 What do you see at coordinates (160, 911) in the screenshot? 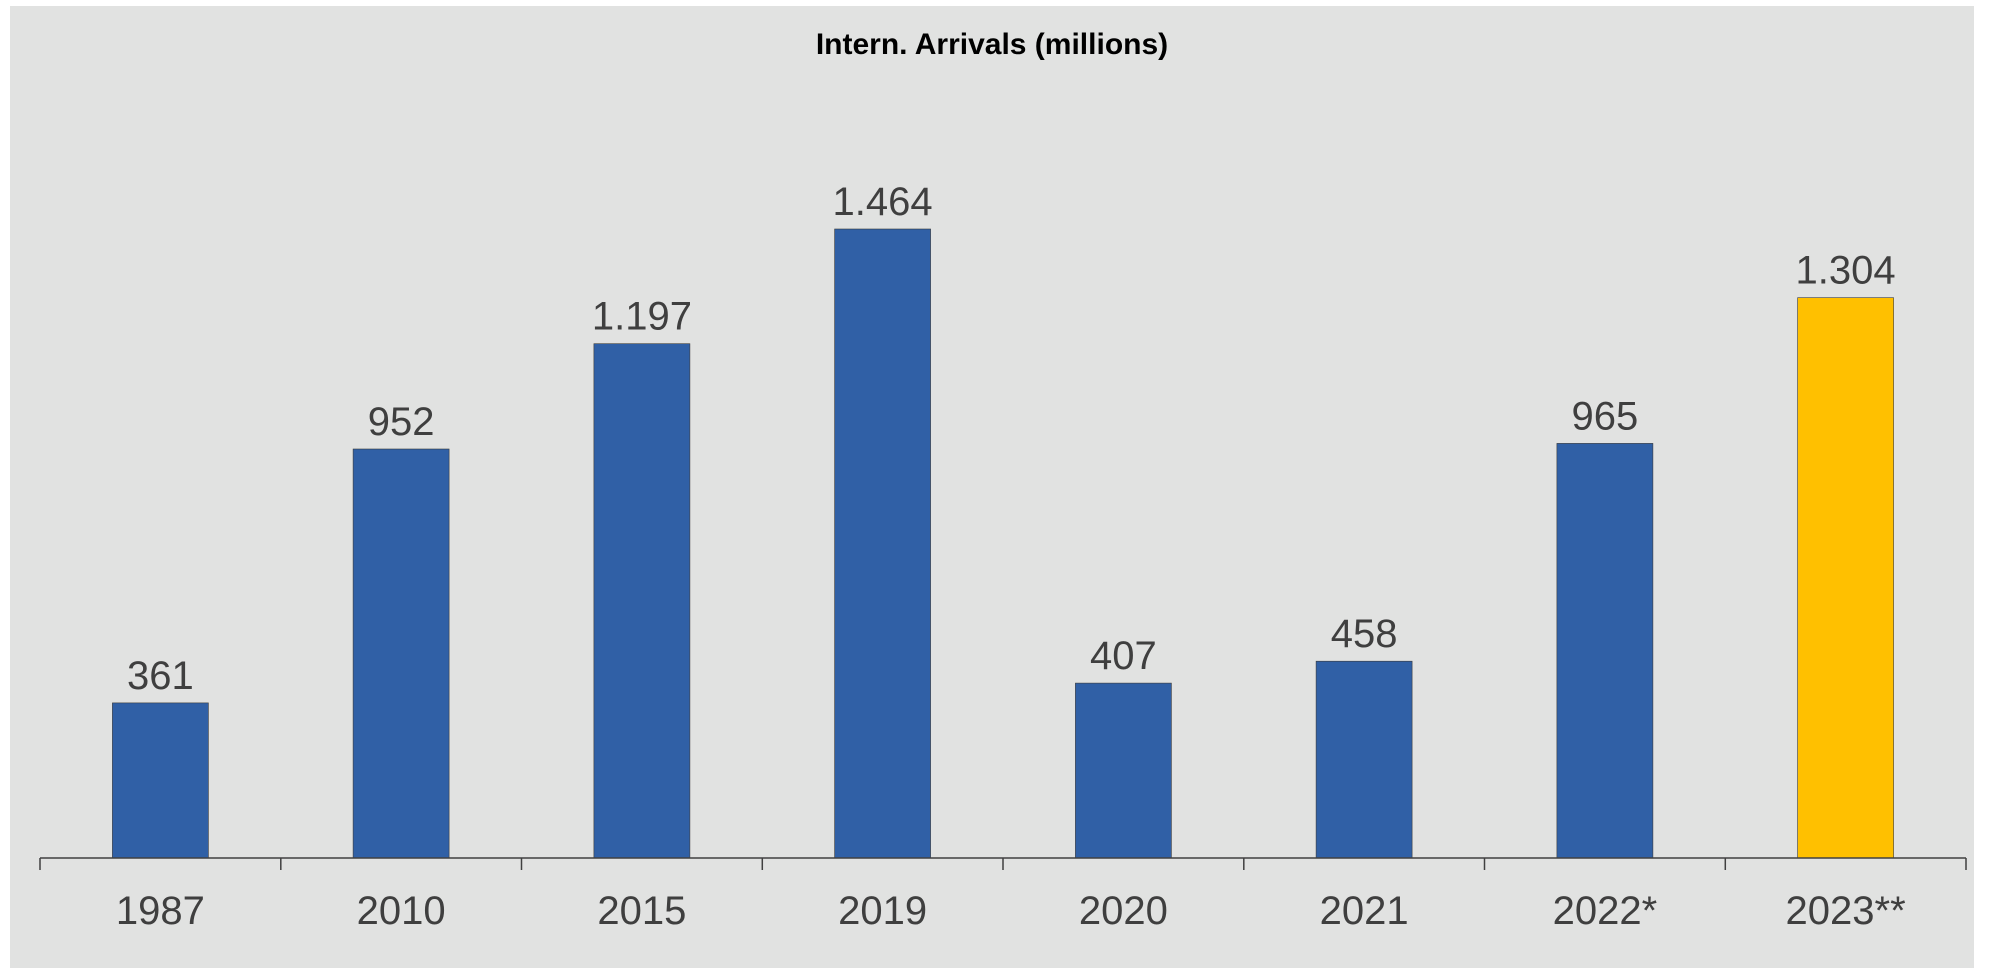
I see `x-tick-label: 1987` at bounding box center [160, 911].